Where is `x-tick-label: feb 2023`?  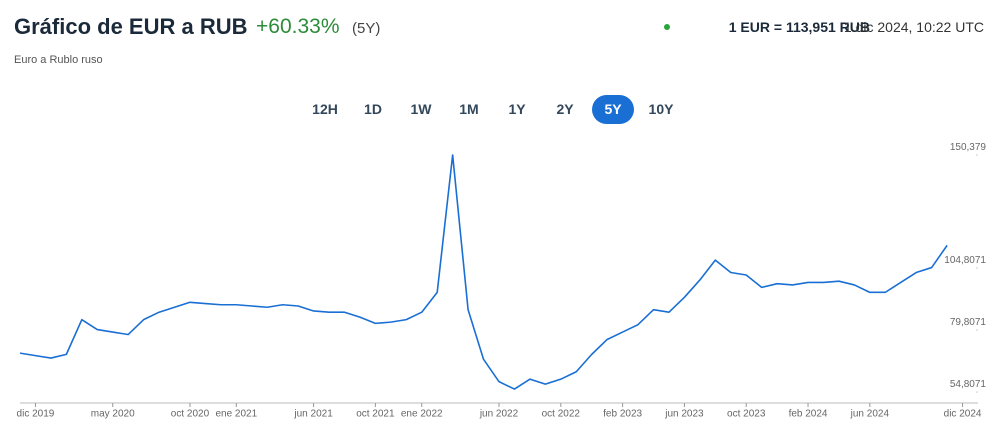 x-tick-label: feb 2023 is located at coordinates (622, 414).